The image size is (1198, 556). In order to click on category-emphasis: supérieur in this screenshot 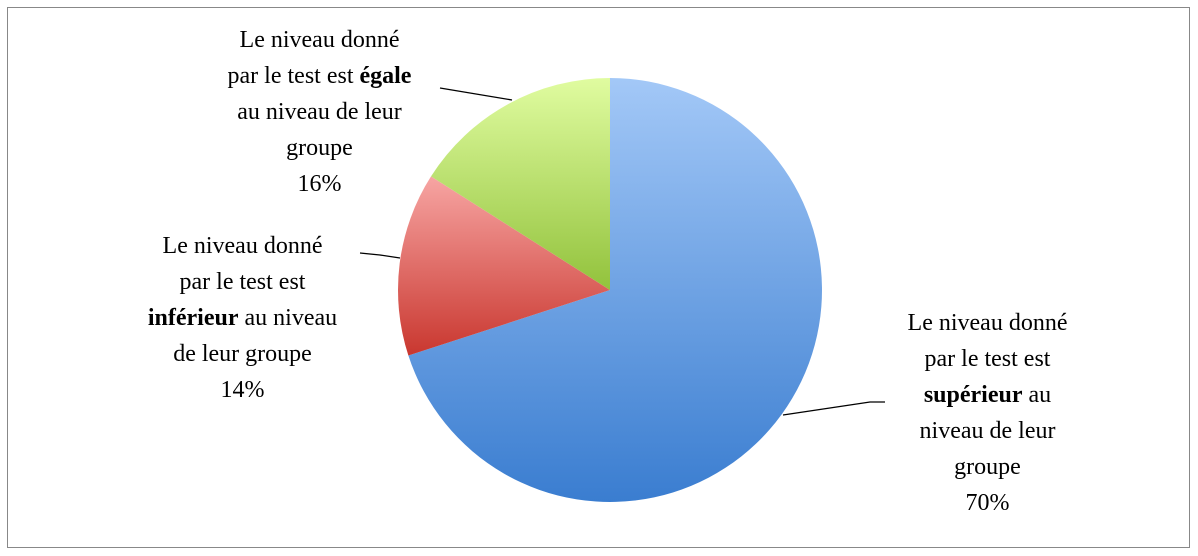, I will do `click(973, 395)`.